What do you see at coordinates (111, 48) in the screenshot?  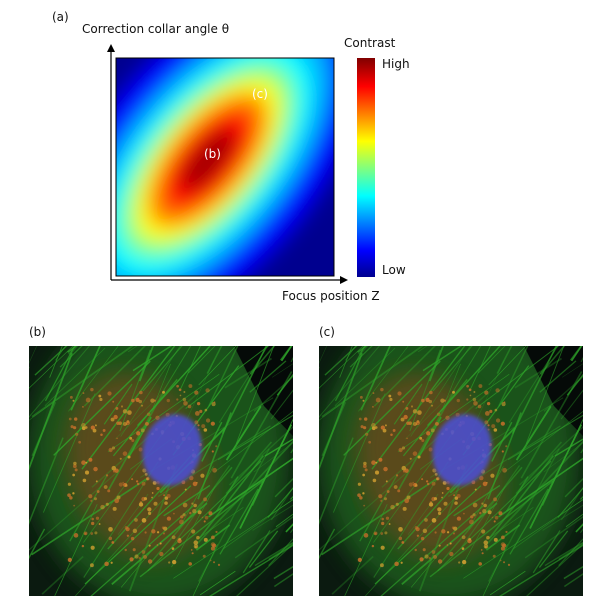 I see `y-axis-arrow-icon` at bounding box center [111, 48].